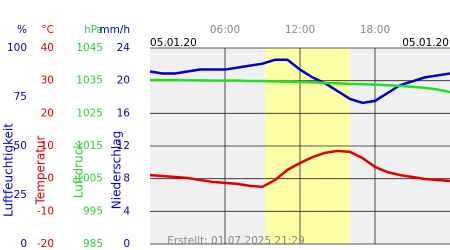  Describe the element at coordinates (89, 146) in the screenshot. I see `y-tick-label: 1015` at that location.